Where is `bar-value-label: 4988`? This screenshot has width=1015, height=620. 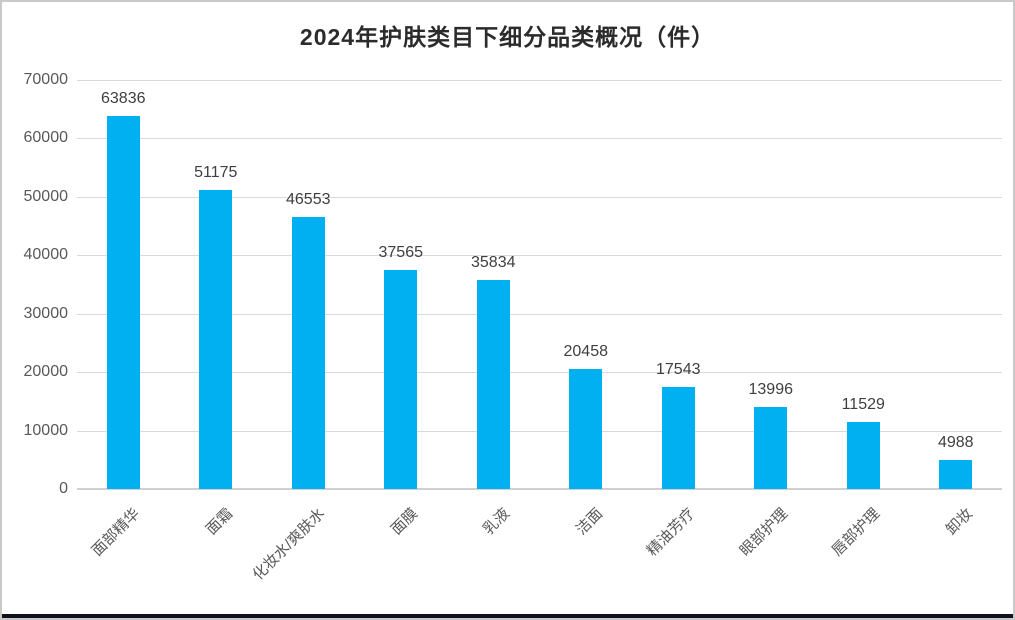
bar-value-label: 4988 is located at coordinates (955, 442).